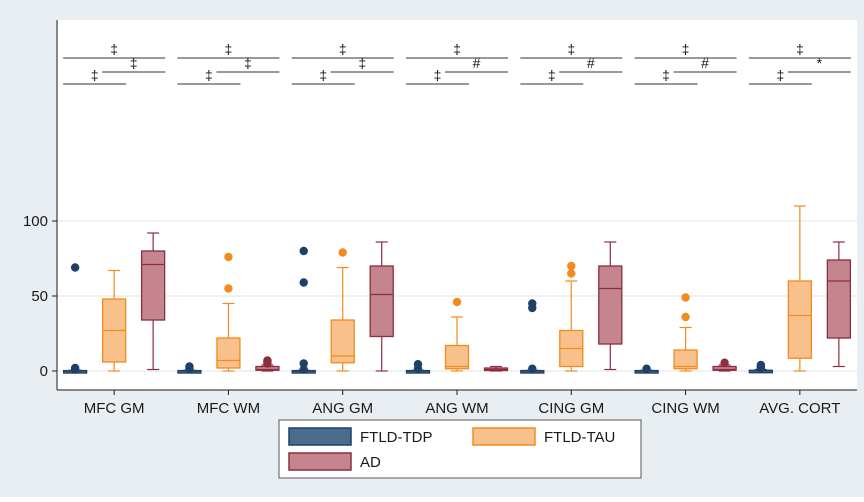 The image size is (864, 502). Describe the element at coordinates (209, 75) in the screenshot. I see `sig-mfc-wm-0-1-label: ‡` at that location.